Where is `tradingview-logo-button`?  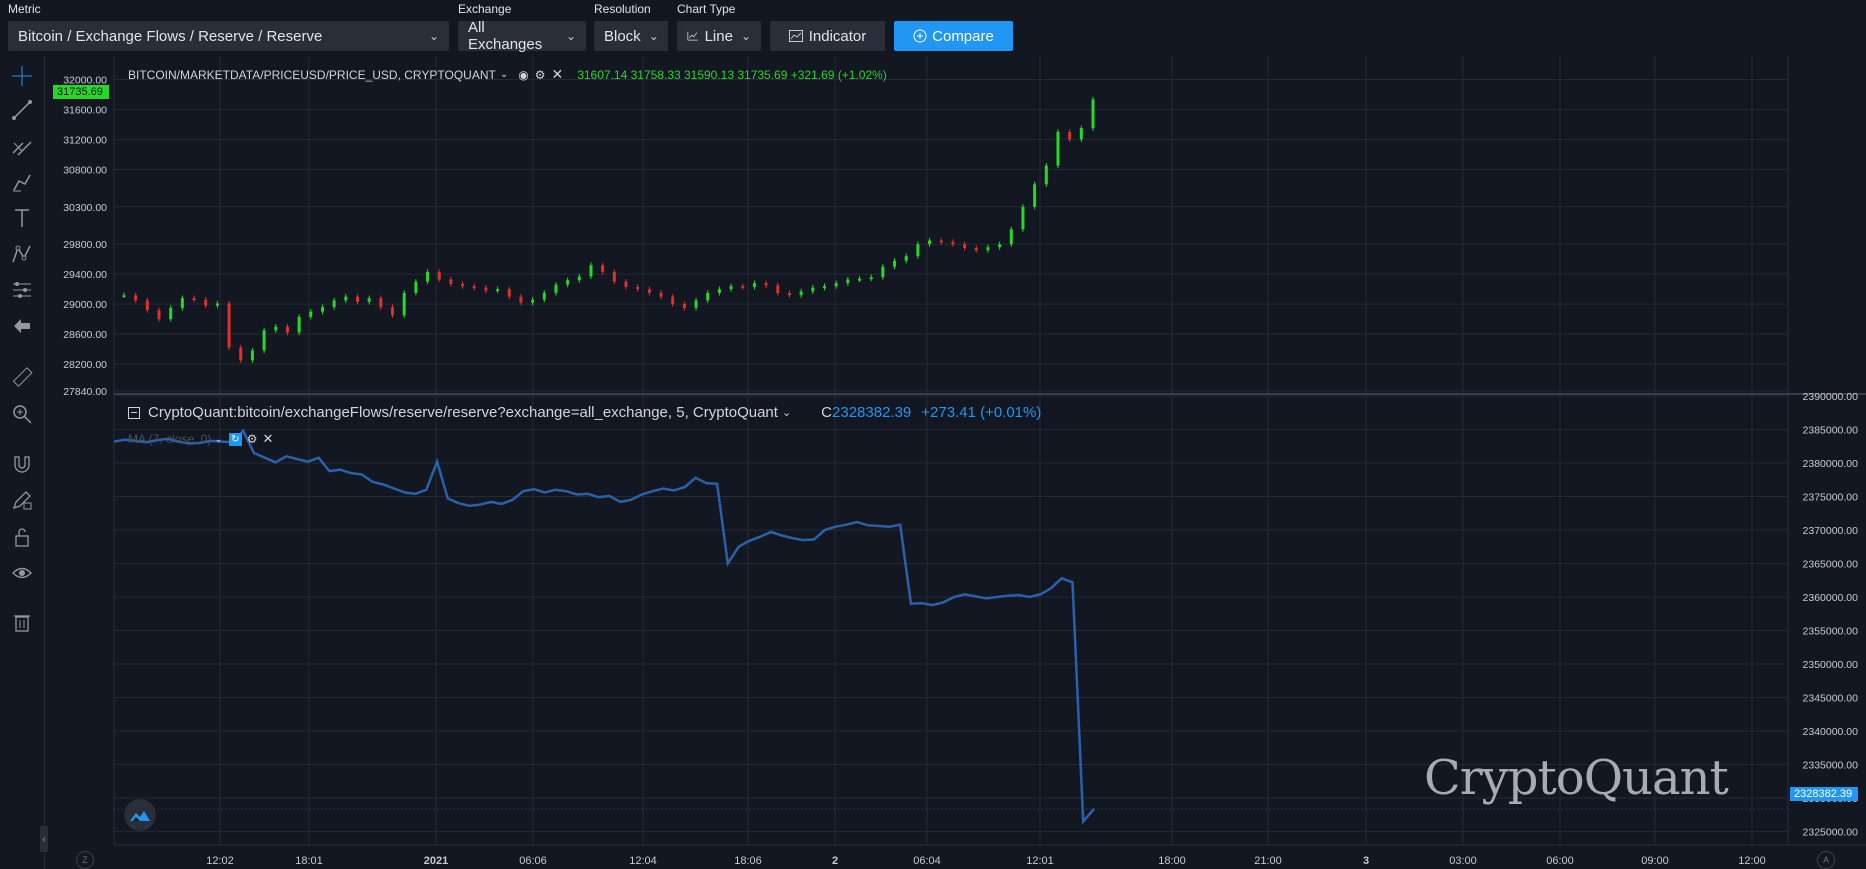
tradingview-logo-button is located at coordinates (140, 815).